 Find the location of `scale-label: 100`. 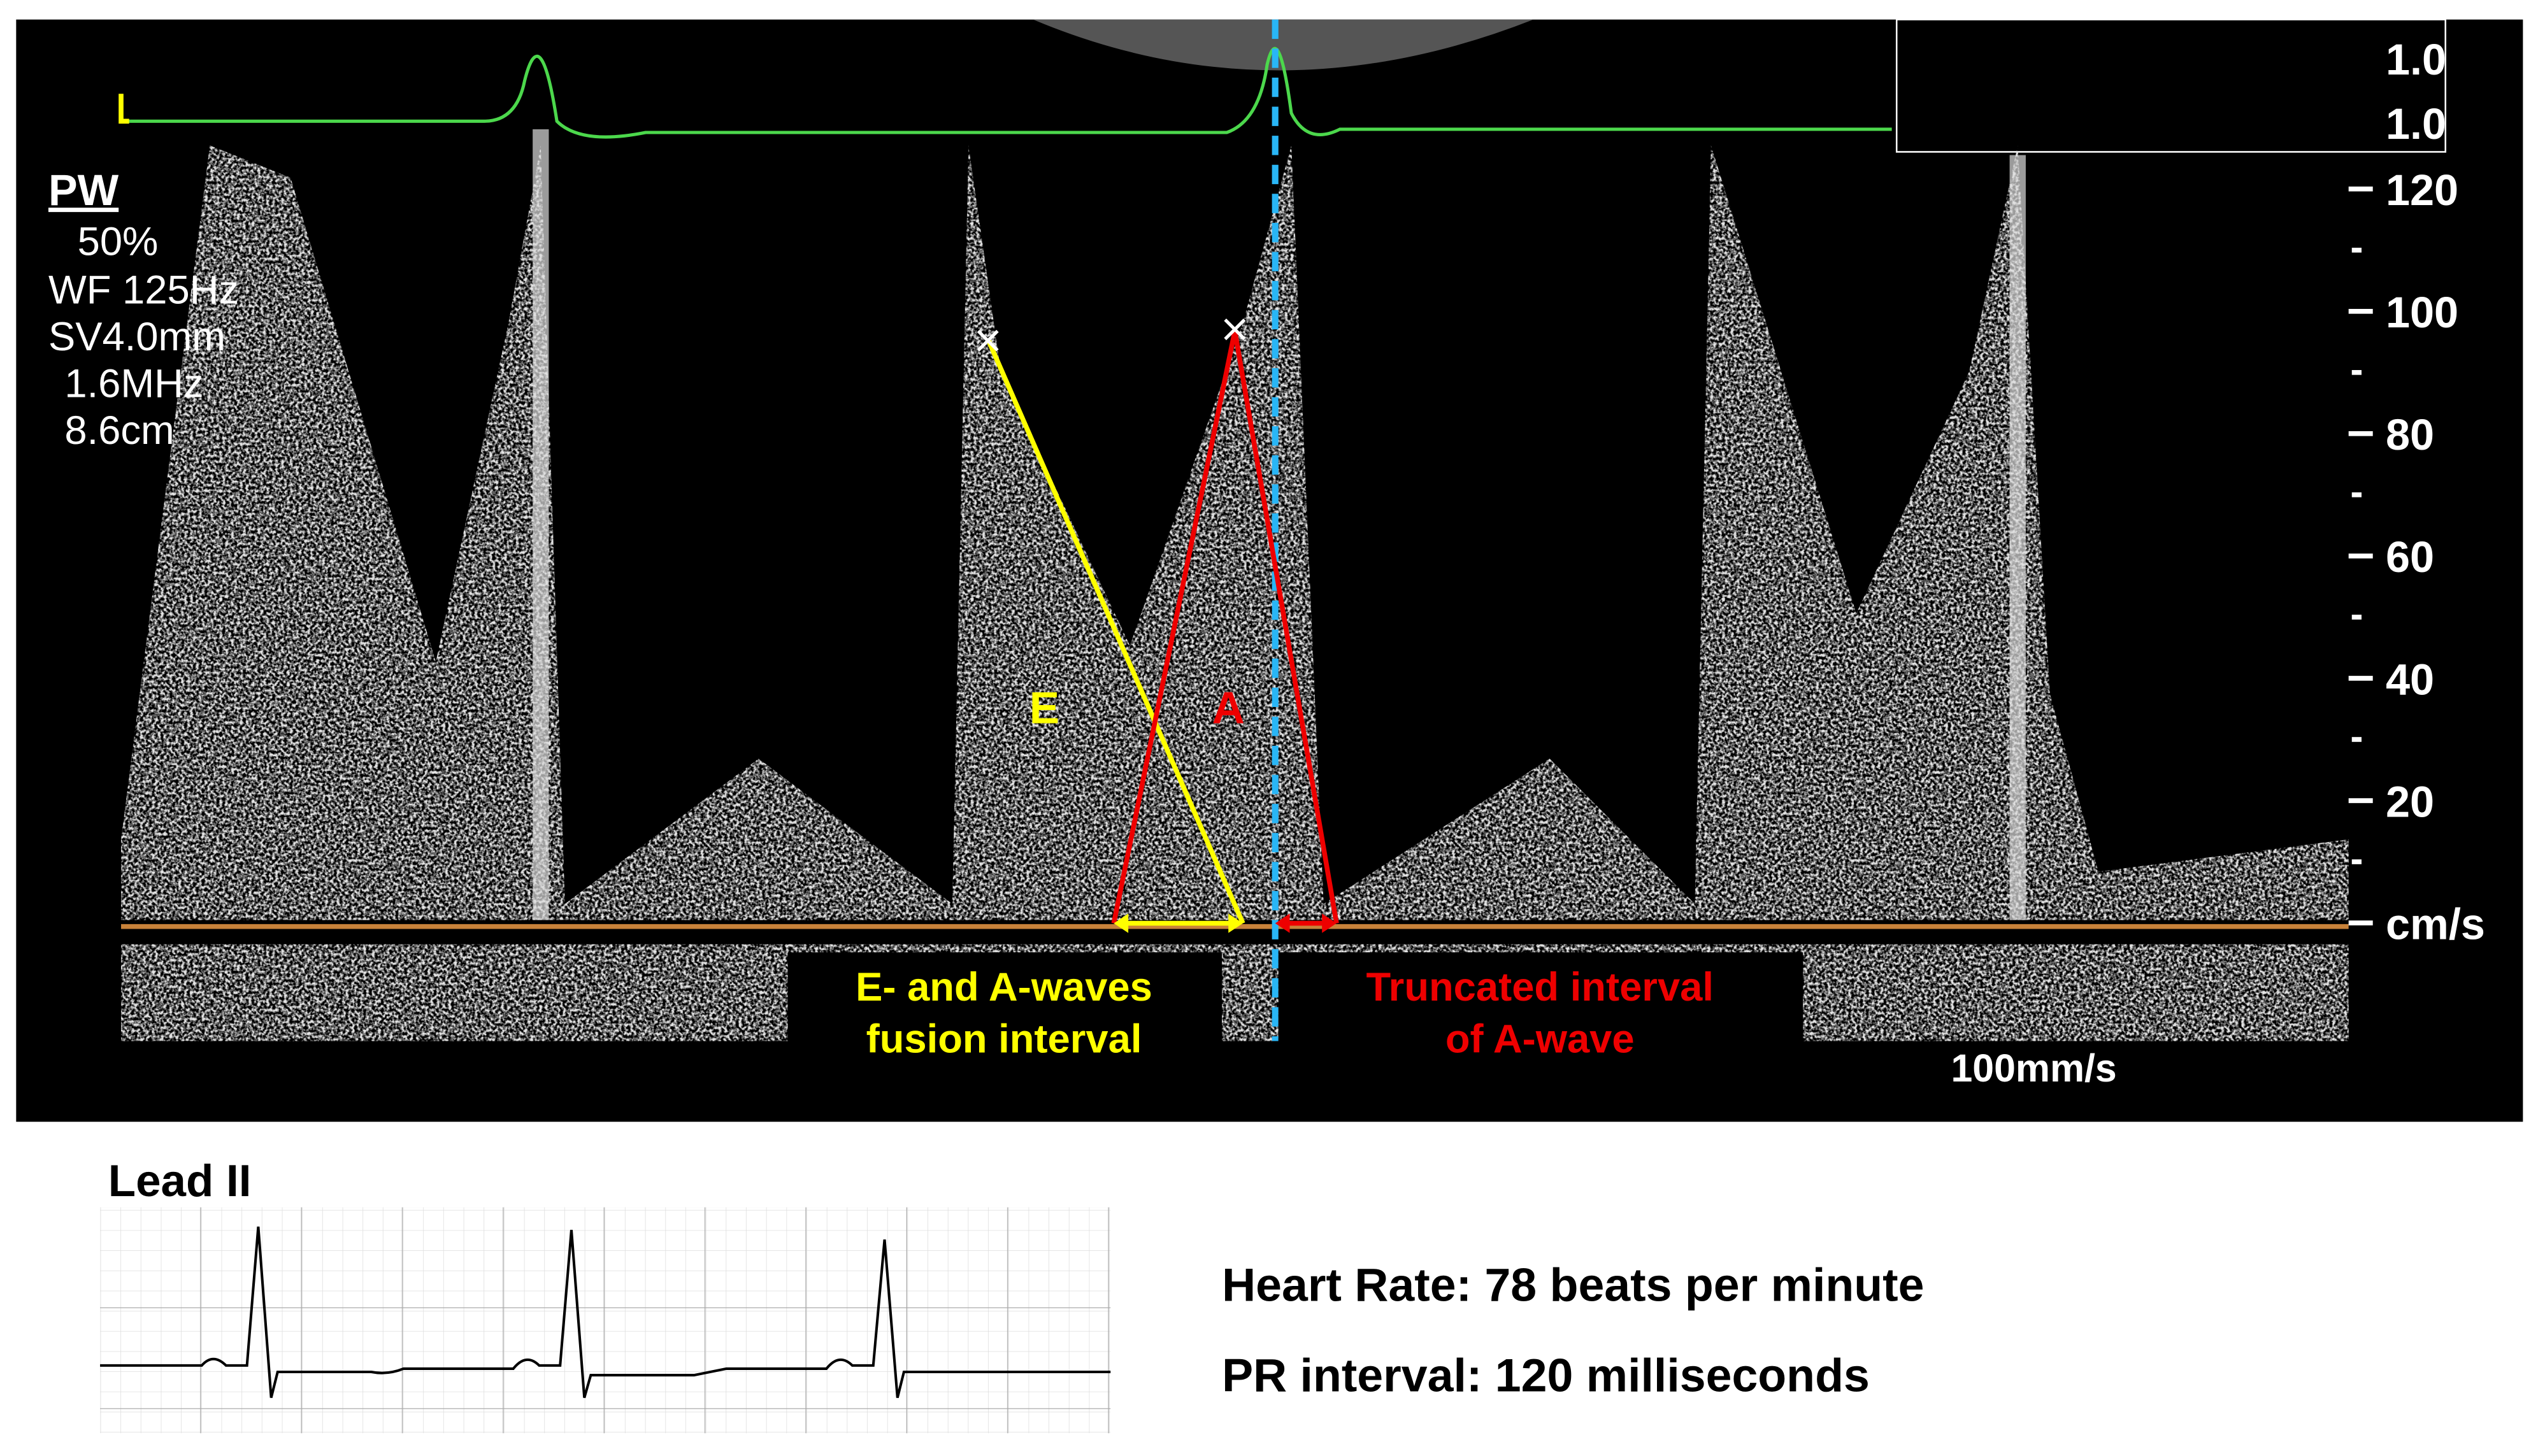

scale-label: 100 is located at coordinates (2422, 313).